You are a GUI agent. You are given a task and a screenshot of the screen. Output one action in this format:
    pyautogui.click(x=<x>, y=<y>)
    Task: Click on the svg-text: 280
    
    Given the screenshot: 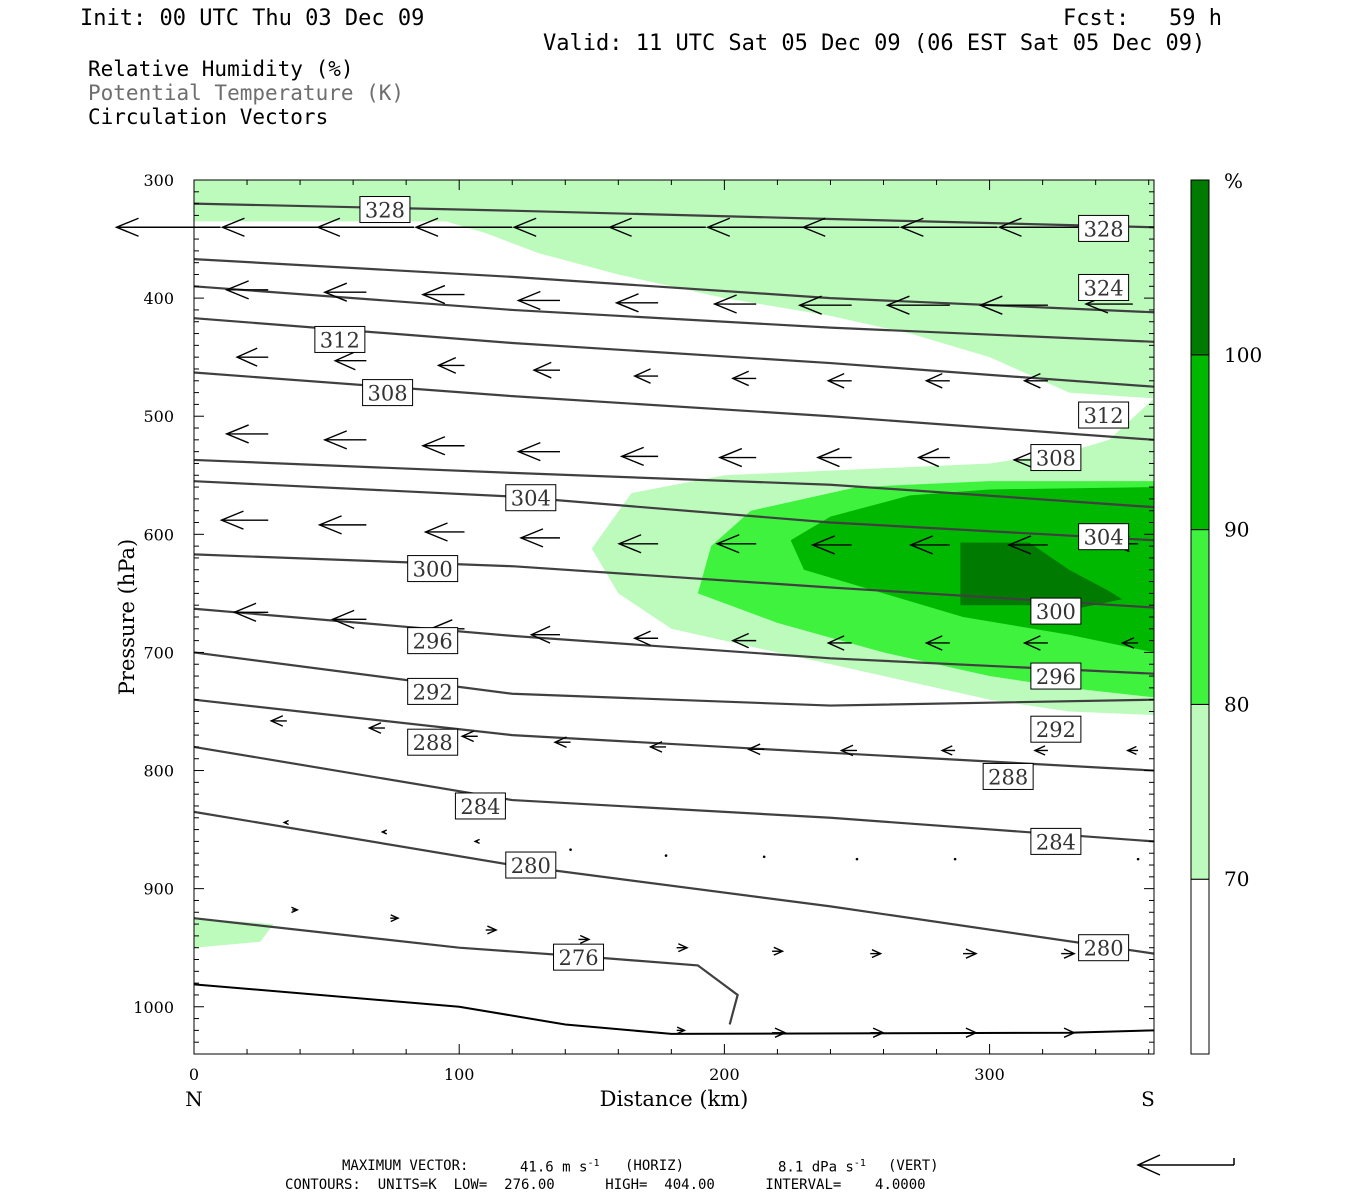 What is the action you would take?
    pyautogui.click(x=1104, y=949)
    